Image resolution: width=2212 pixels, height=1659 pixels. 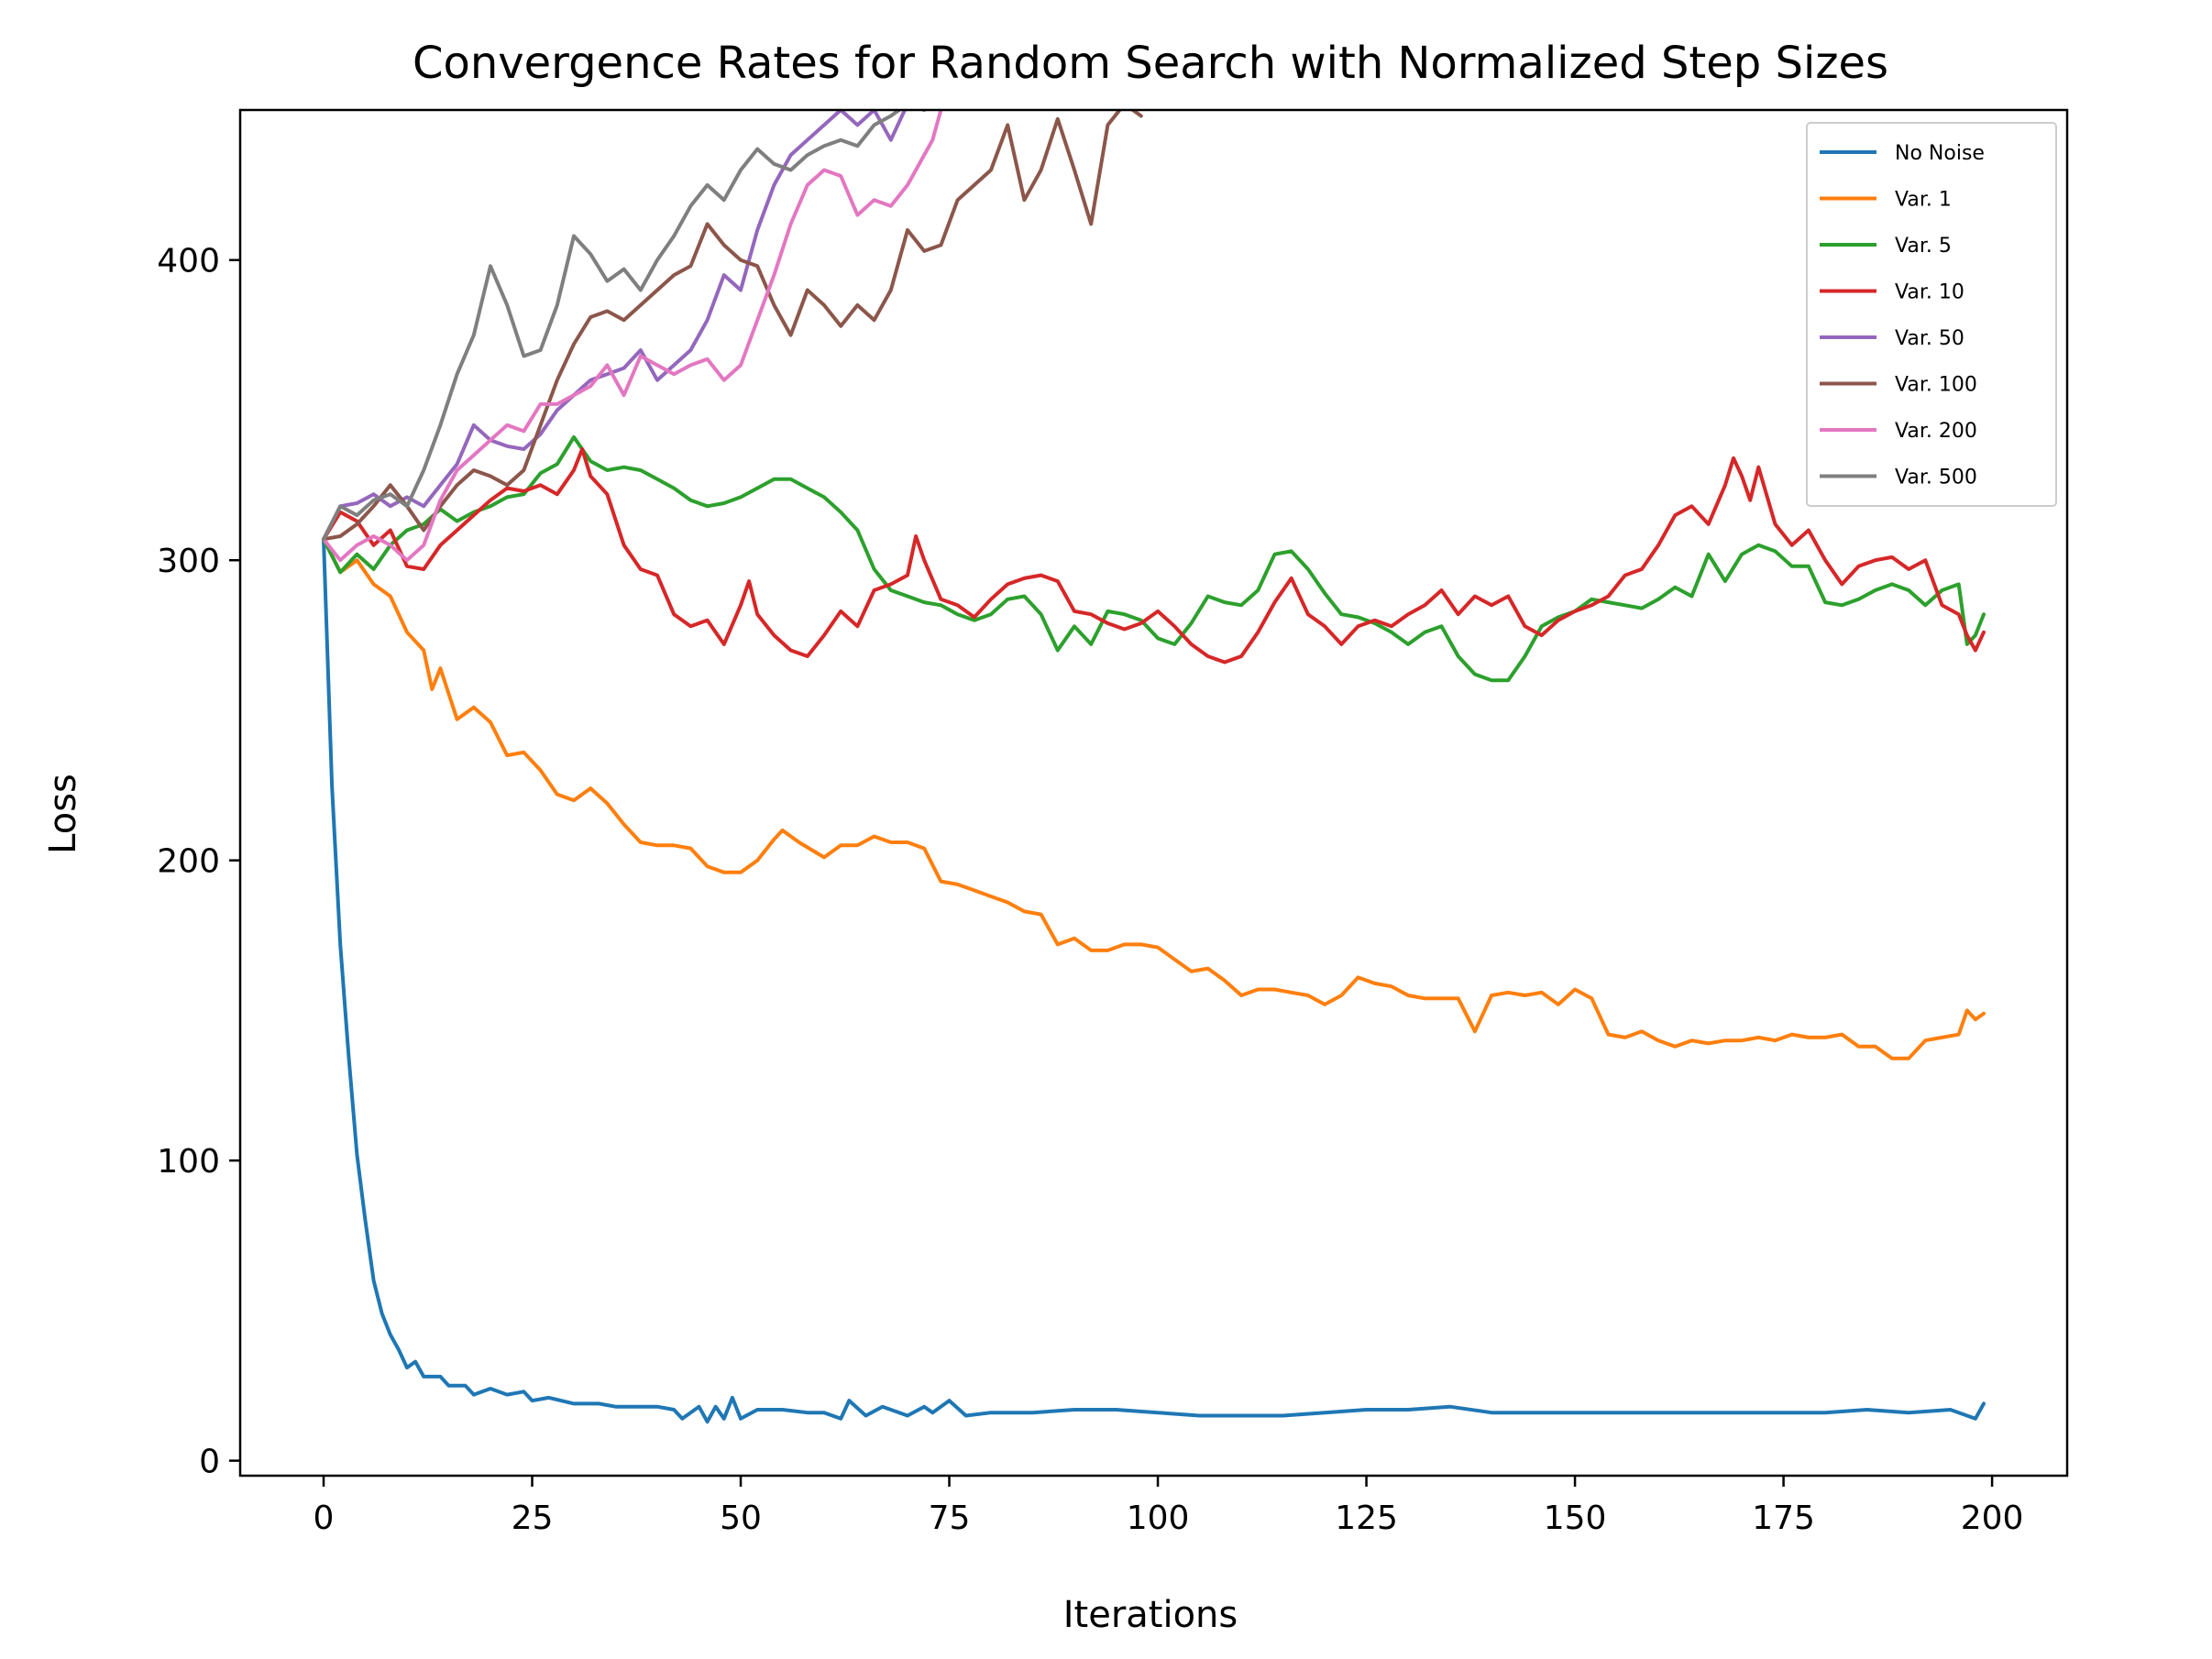 I want to click on x-axis-label: Iterations, so click(x=1150, y=1615).